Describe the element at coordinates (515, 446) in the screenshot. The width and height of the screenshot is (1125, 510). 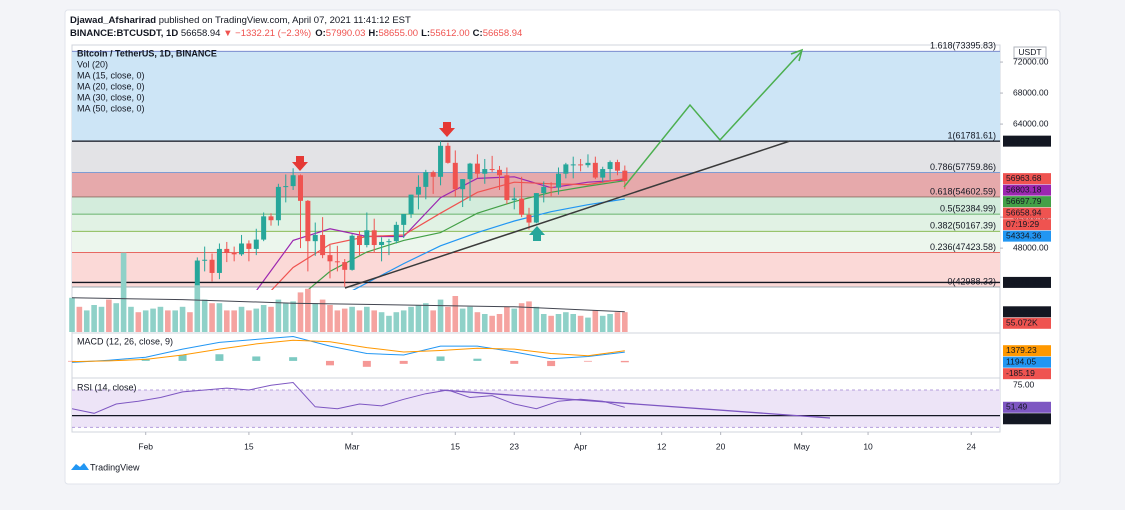
I see `x-tick-label: 23` at that location.